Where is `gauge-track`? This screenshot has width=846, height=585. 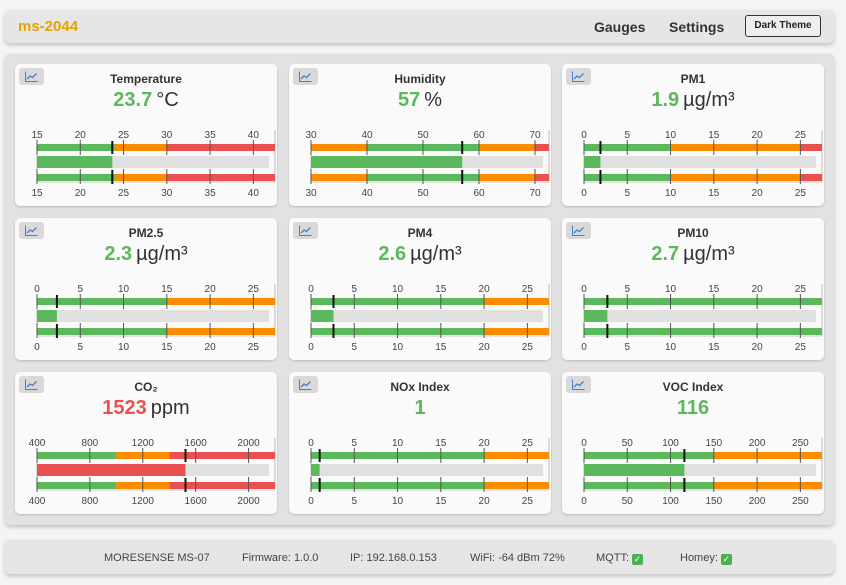
gauge-track is located at coordinates (700, 316).